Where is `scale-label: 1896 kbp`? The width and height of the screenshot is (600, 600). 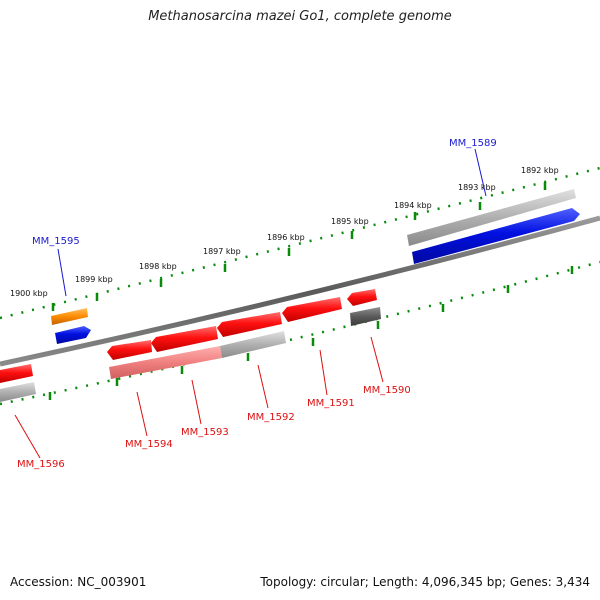
scale-label: 1896 kbp is located at coordinates (286, 237).